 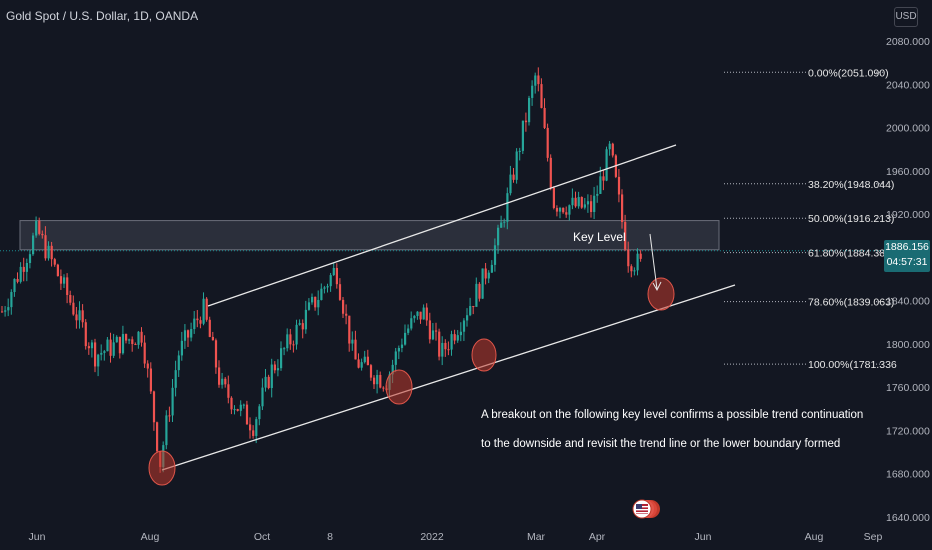 What do you see at coordinates (907, 262) in the screenshot?
I see `bar-countdown: 04:57:31` at bounding box center [907, 262].